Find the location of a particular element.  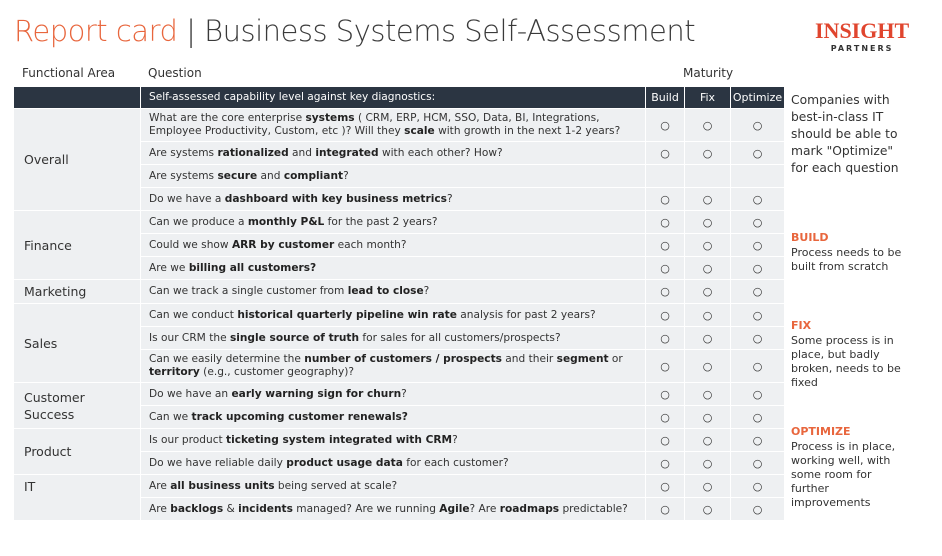

question-text: product usage data is located at coordinates (344, 462).